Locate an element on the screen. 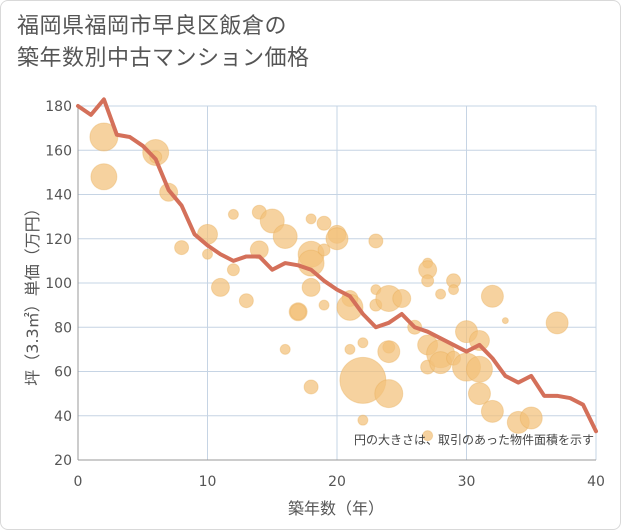 The height and width of the screenshot is (530, 621). y-tick-label: 180 is located at coordinates (58, 107).